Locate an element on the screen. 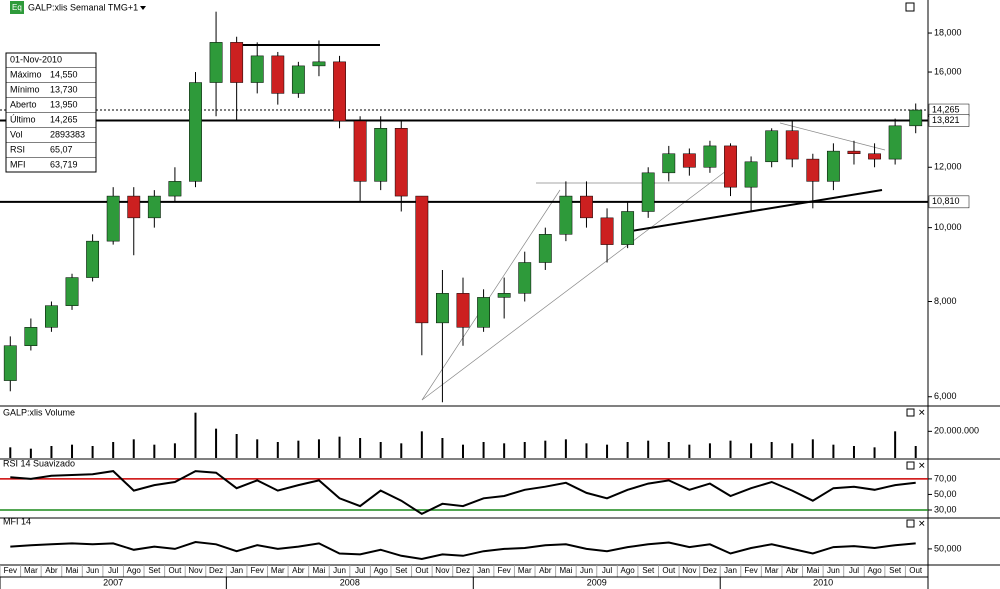  info-key: MFI is located at coordinates (18, 164).